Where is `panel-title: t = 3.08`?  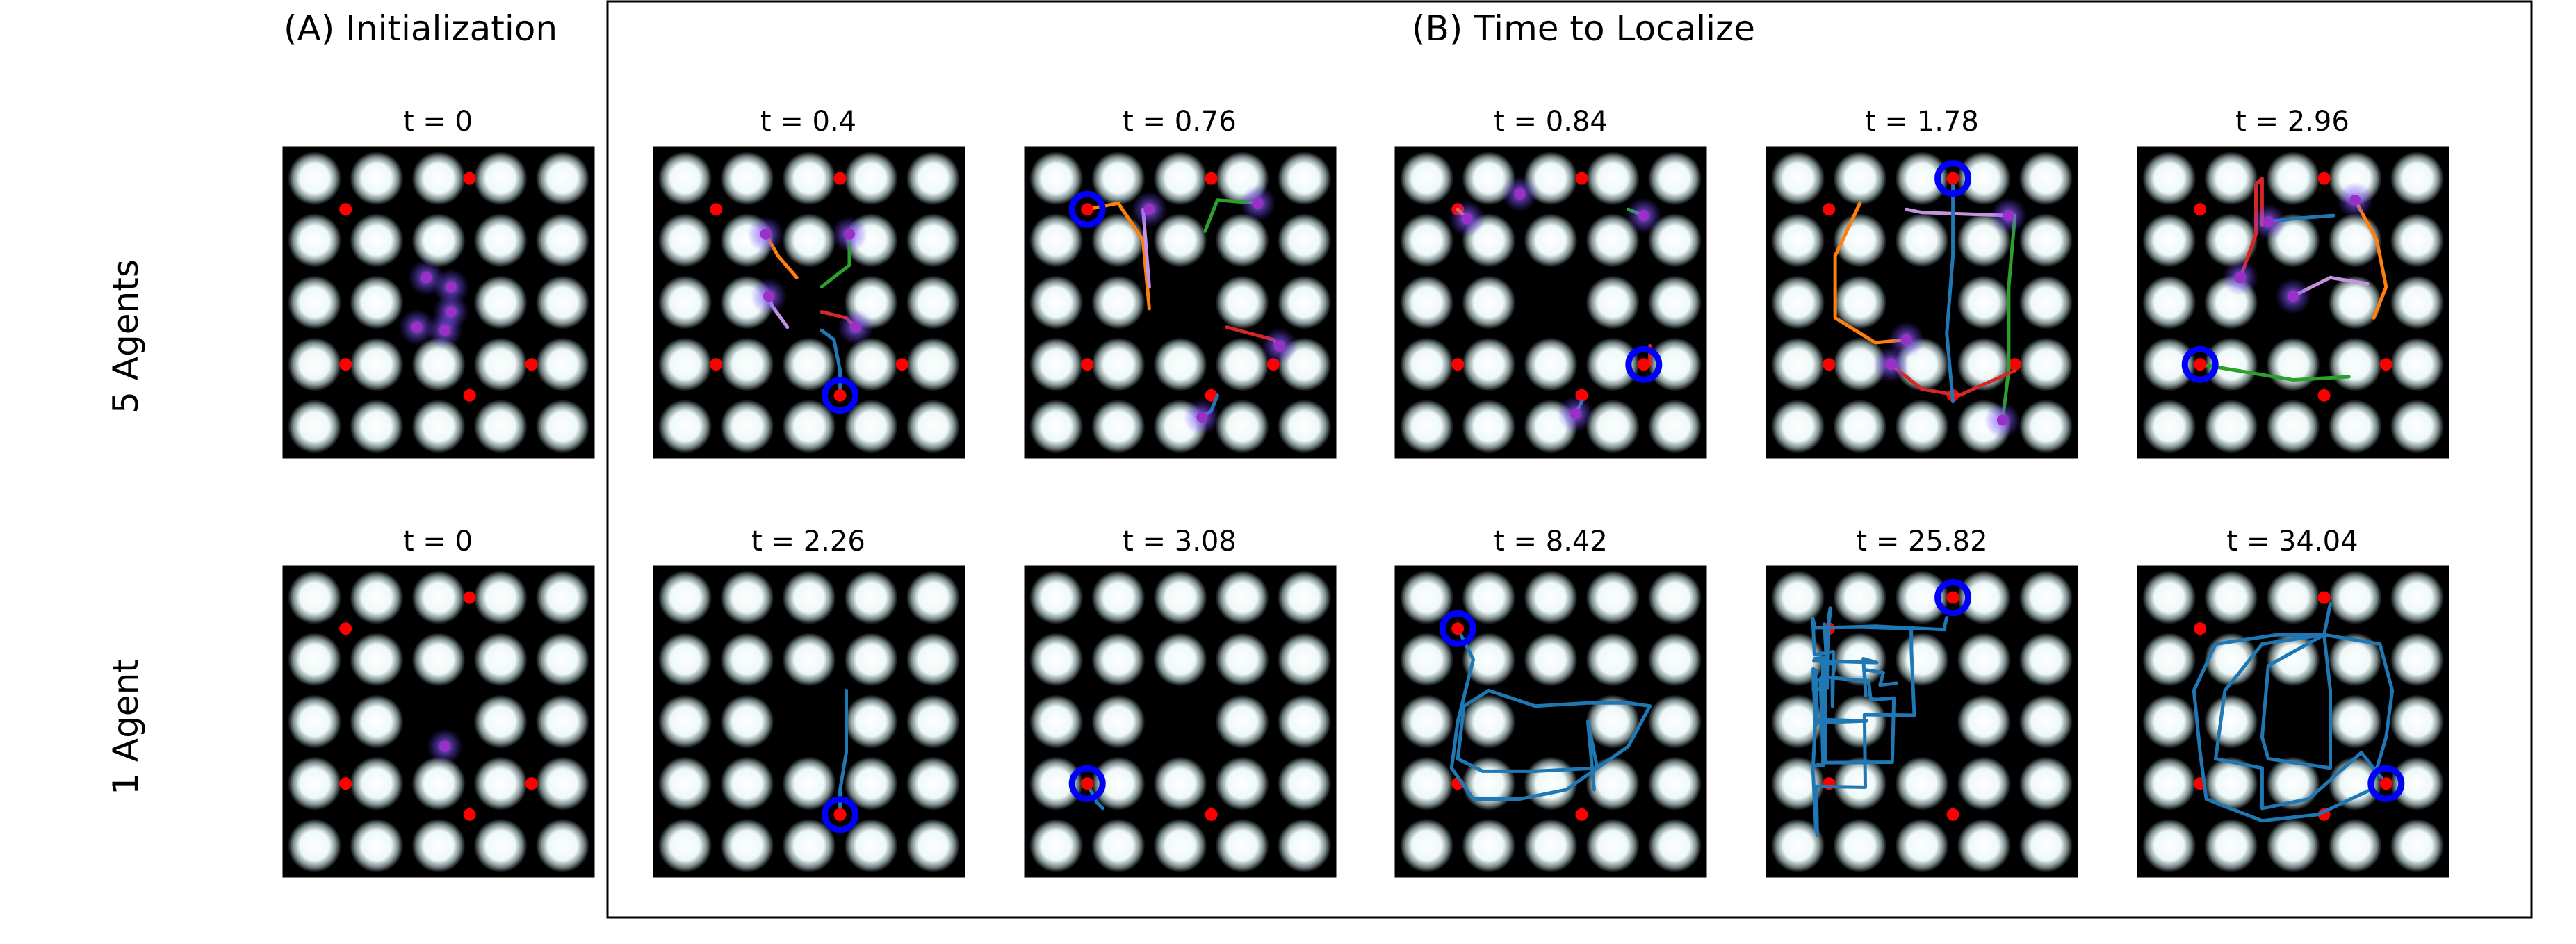
panel-title: t = 3.08 is located at coordinates (1180, 542).